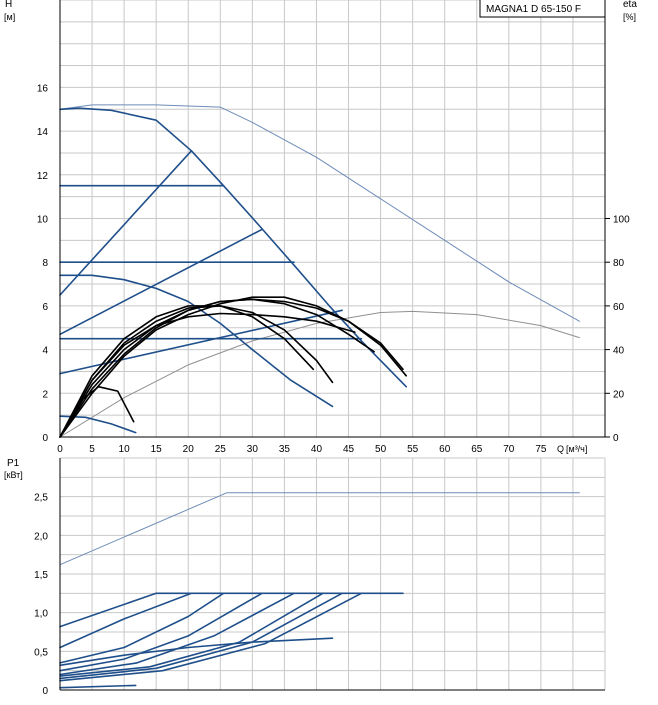 This screenshot has width=658, height=705. I want to click on x-tick-label: 0, so click(60, 449).